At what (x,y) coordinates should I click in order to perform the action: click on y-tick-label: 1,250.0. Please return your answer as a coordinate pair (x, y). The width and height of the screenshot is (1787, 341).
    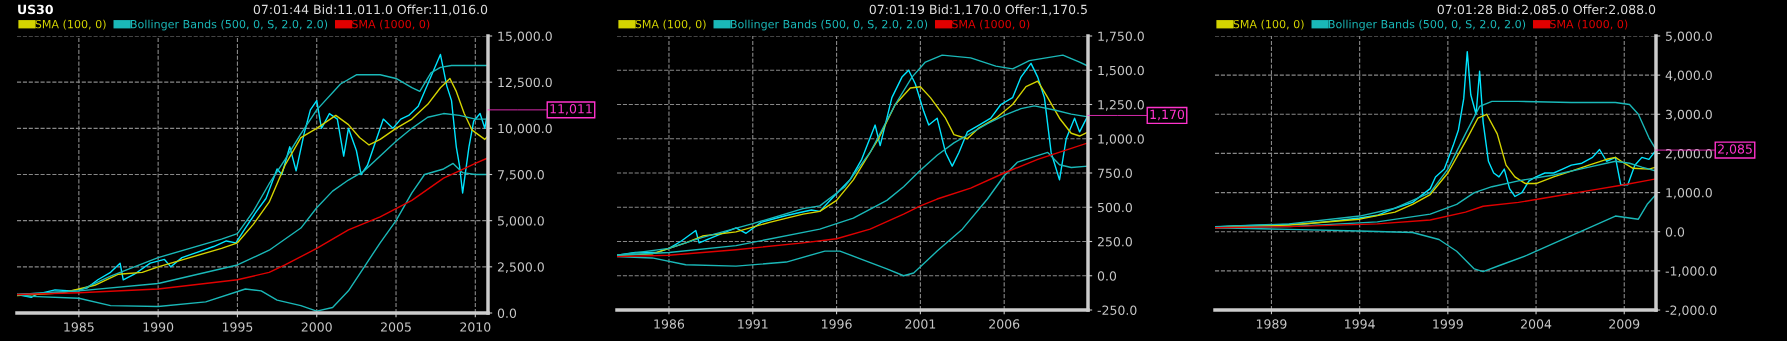
    Looking at the image, I should click on (1121, 105).